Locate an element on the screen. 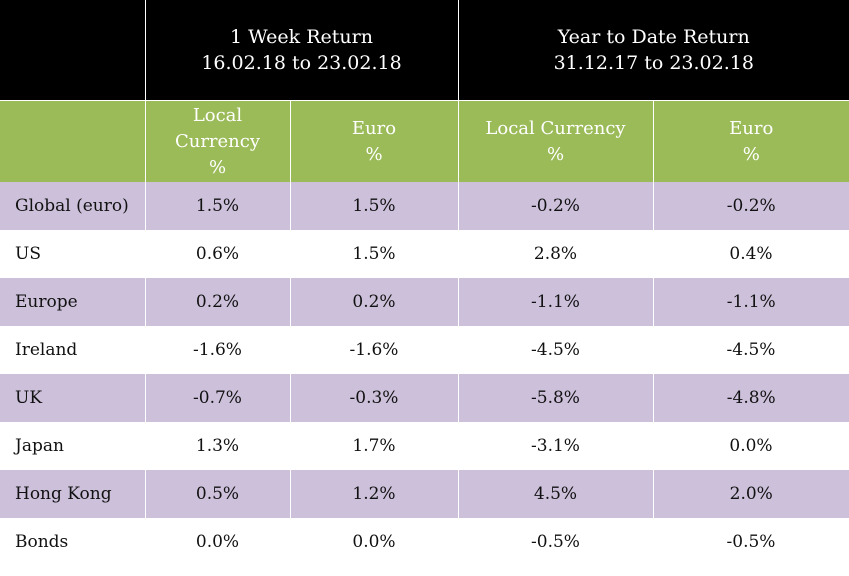 This screenshot has height=576, width=849. table-row: Europe 0.2% 0.2% -1.1% -1.1% is located at coordinates (424, 302).